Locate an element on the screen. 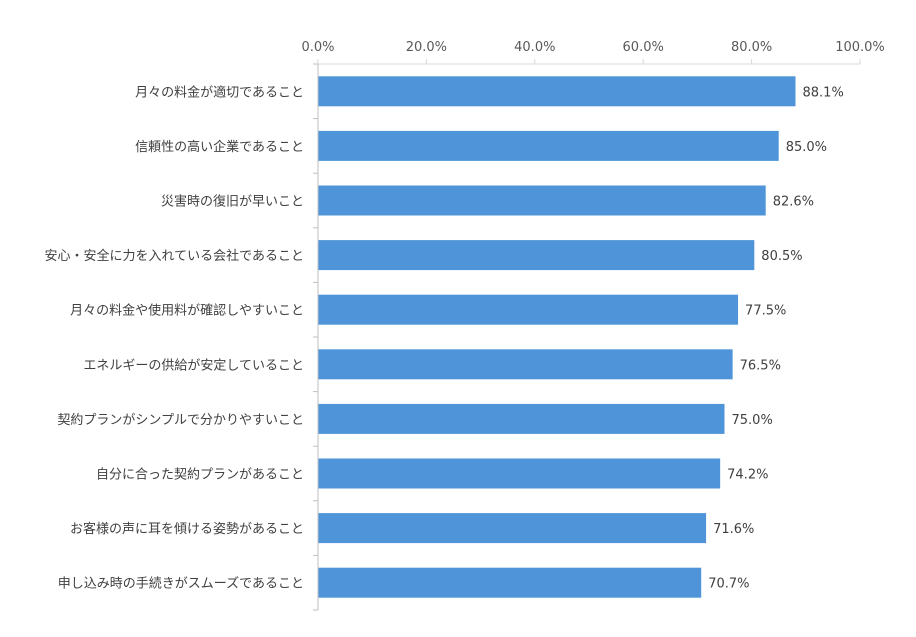 The height and width of the screenshot is (637, 916). category-label: 安心・安全に力を入れている会社であること is located at coordinates (174, 256).